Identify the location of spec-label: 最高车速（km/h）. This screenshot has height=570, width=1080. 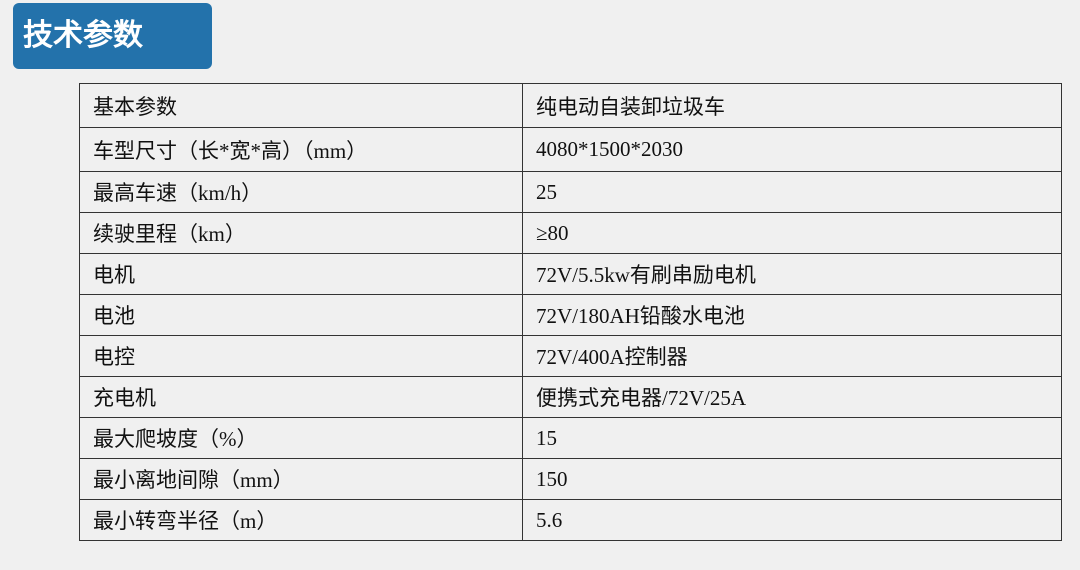
(301, 192).